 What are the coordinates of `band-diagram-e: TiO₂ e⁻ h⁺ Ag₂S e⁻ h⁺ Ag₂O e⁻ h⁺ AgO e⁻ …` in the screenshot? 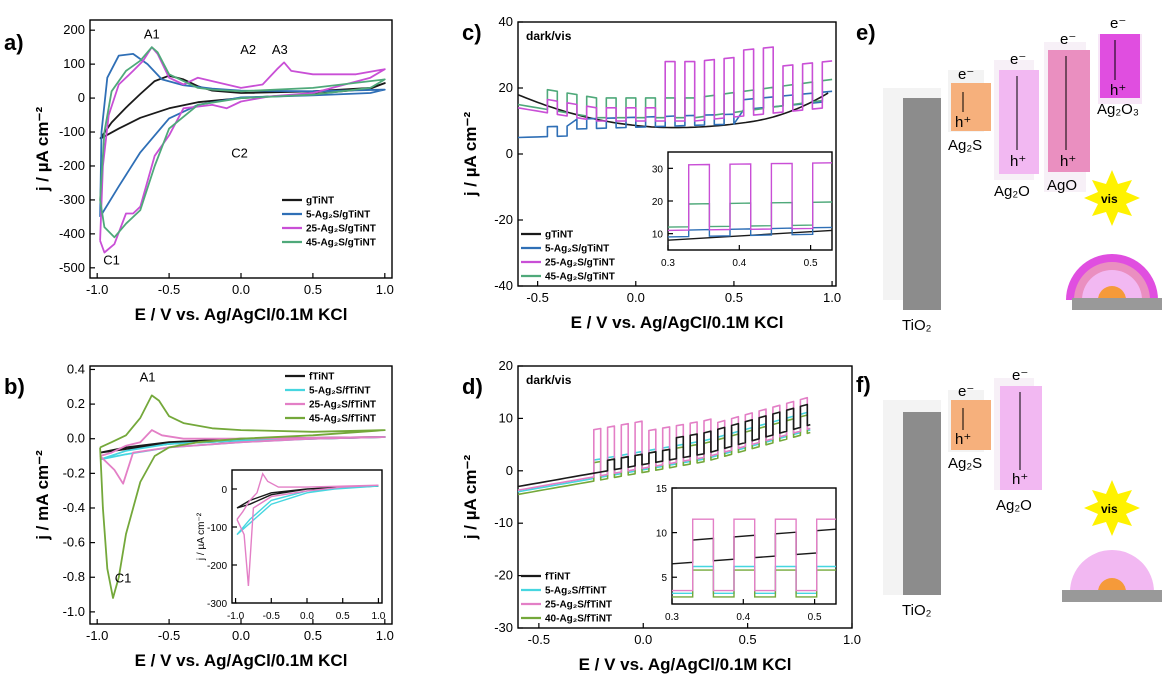 It's located at (1022, 174).